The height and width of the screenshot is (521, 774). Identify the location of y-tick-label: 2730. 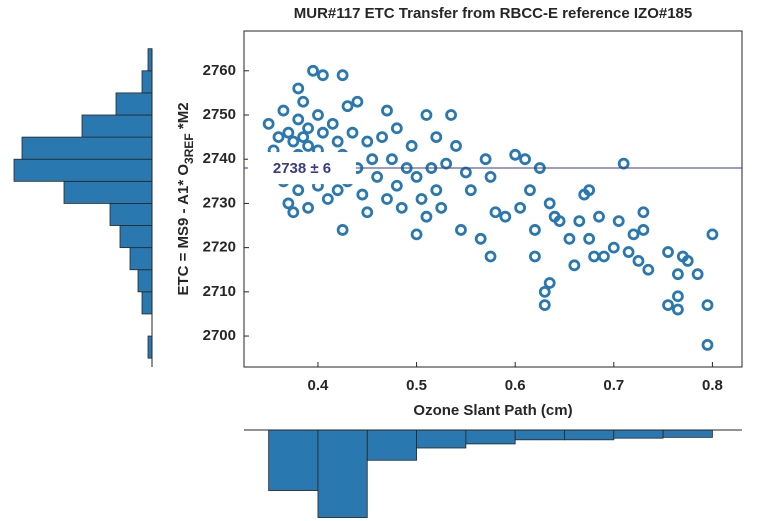
(219, 202).